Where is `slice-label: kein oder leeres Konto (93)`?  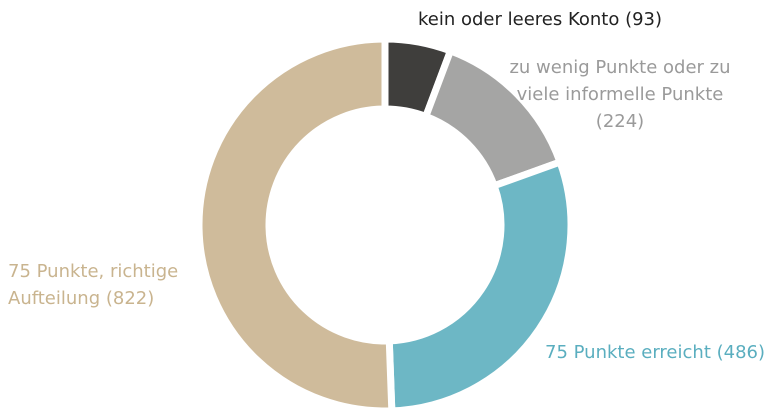
slice-label: kein oder leeres Konto (93) is located at coordinates (540, 19).